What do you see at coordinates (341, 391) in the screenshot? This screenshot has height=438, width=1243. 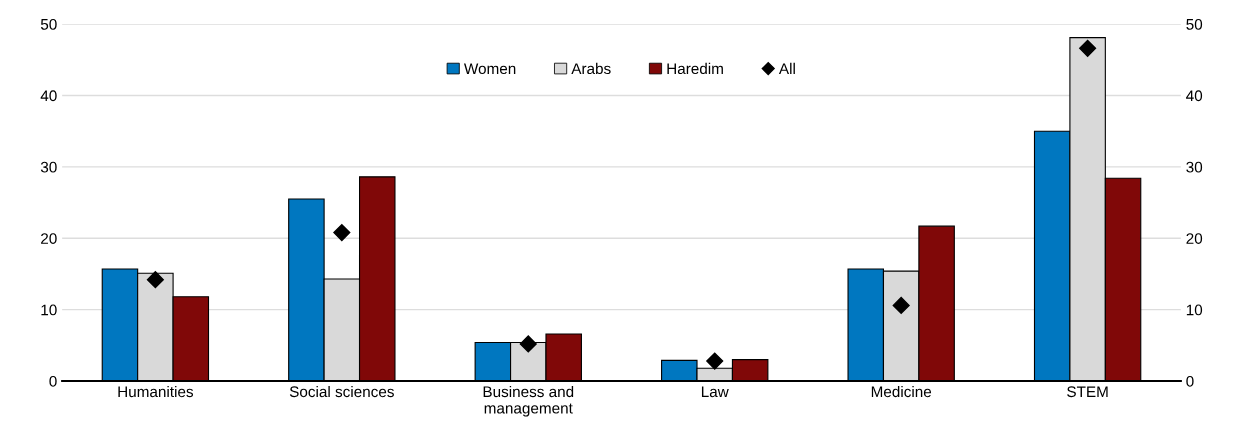 I see `x-tick-label: Social sciences` at bounding box center [341, 391].